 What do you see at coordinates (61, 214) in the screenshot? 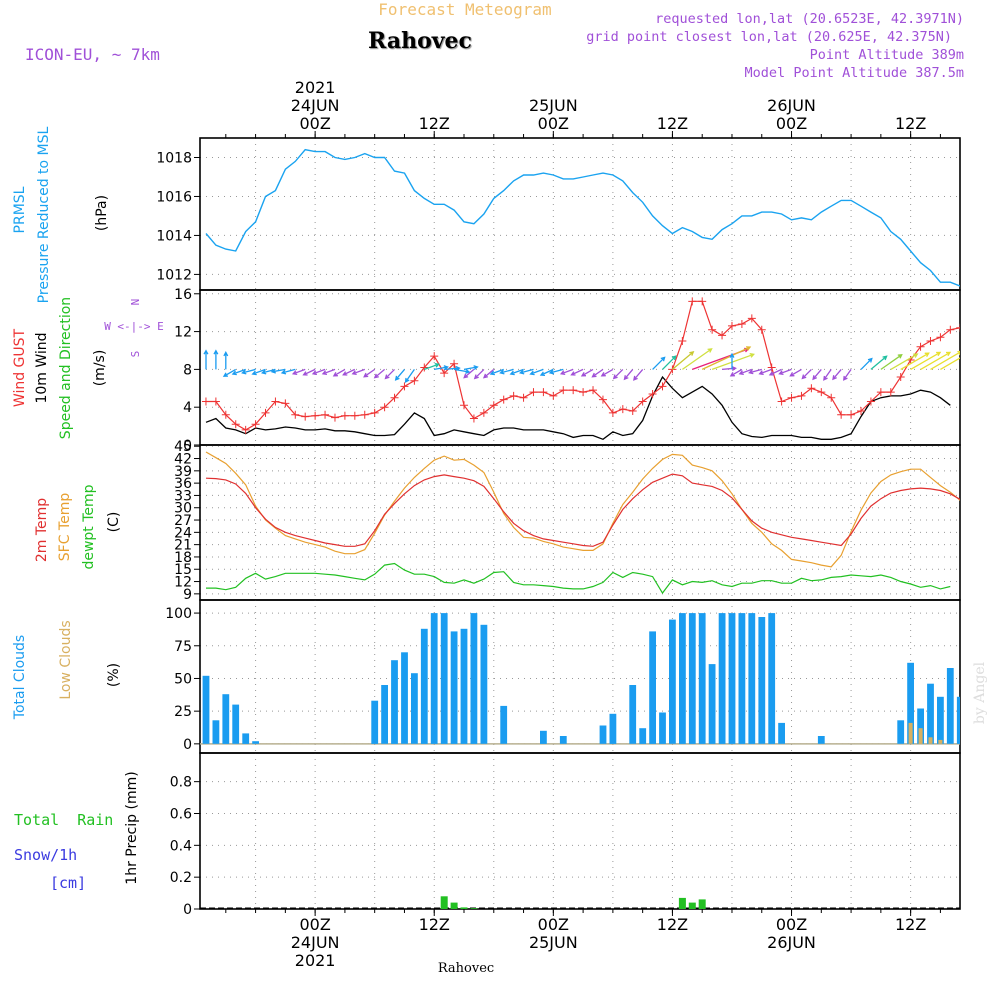
I see `pressure-panel-labels: PRMSL Pressure Reduced to MSL (hPa)` at bounding box center [61, 214].